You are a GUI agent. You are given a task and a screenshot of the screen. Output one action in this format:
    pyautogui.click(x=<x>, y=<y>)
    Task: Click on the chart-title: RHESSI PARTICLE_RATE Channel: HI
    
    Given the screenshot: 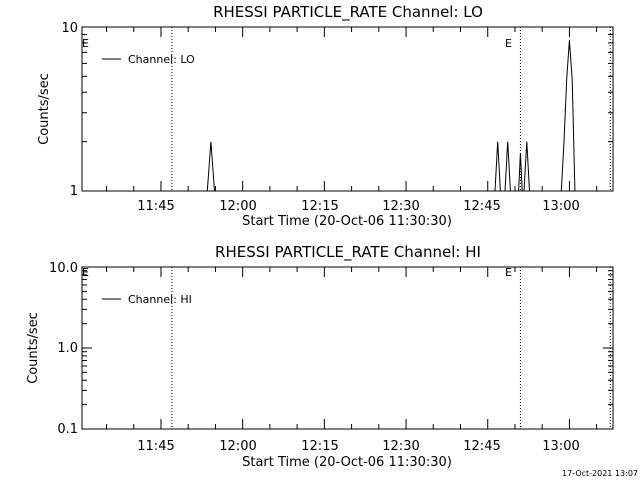 What is the action you would take?
    pyautogui.click(x=348, y=252)
    